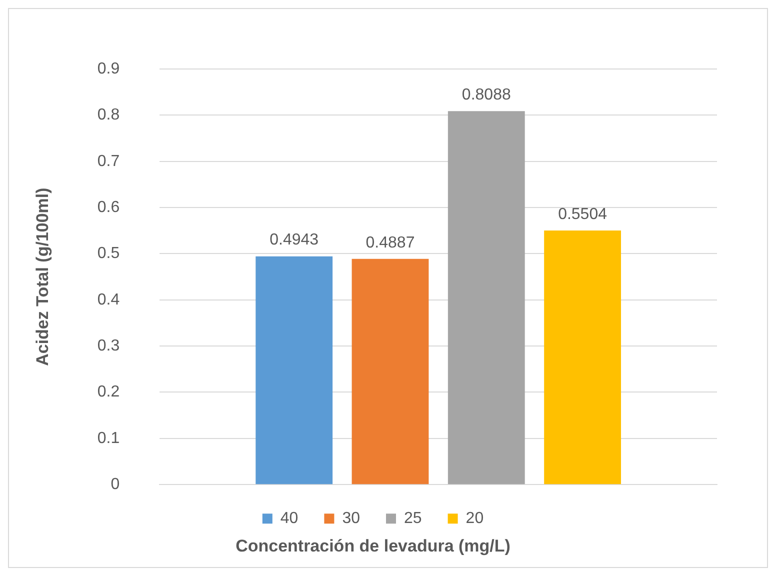 This screenshot has width=776, height=576. What do you see at coordinates (413, 519) in the screenshot?
I see `legend-label: 25` at bounding box center [413, 519].